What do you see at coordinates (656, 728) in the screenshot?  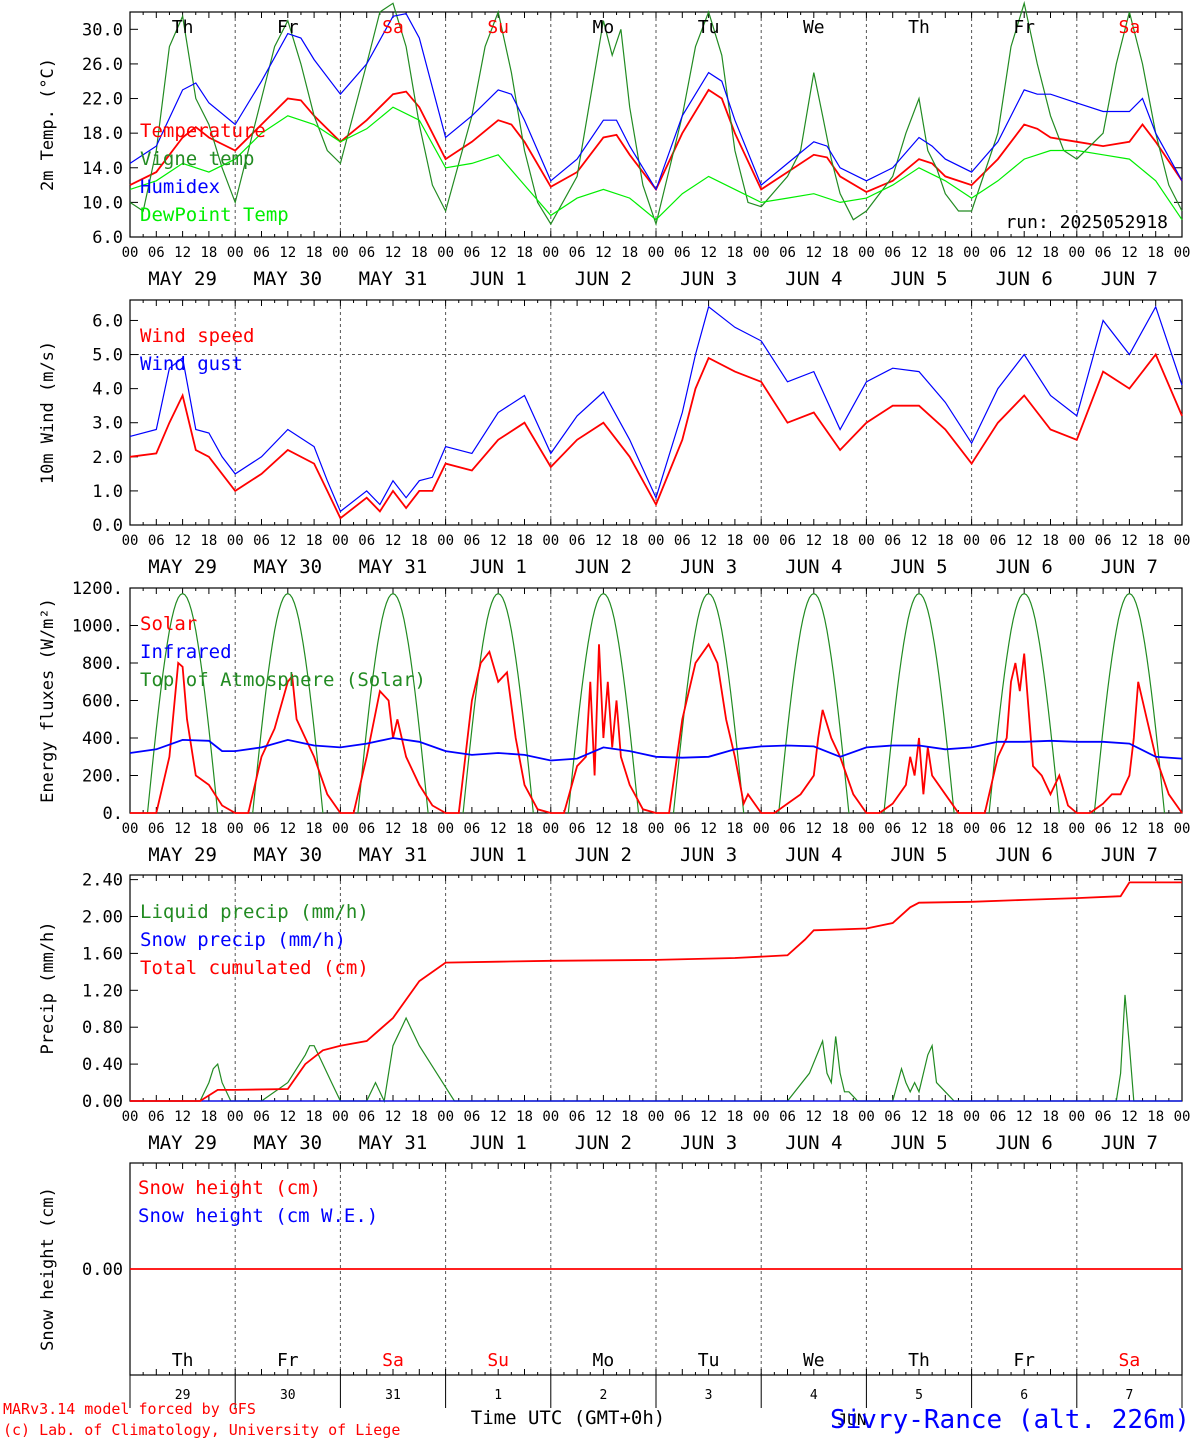 I see `series-line-solar` at bounding box center [656, 728].